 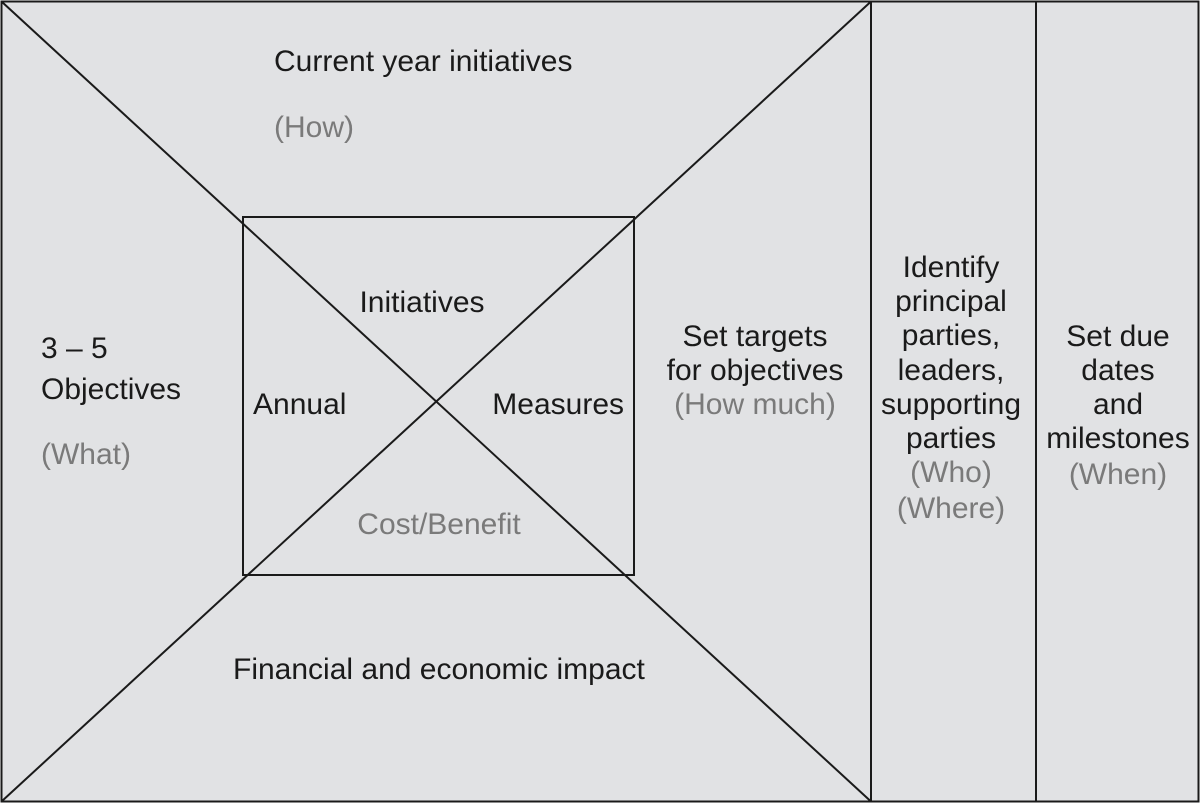 I want to click on top-subtitle: (How), so click(x=314, y=127).